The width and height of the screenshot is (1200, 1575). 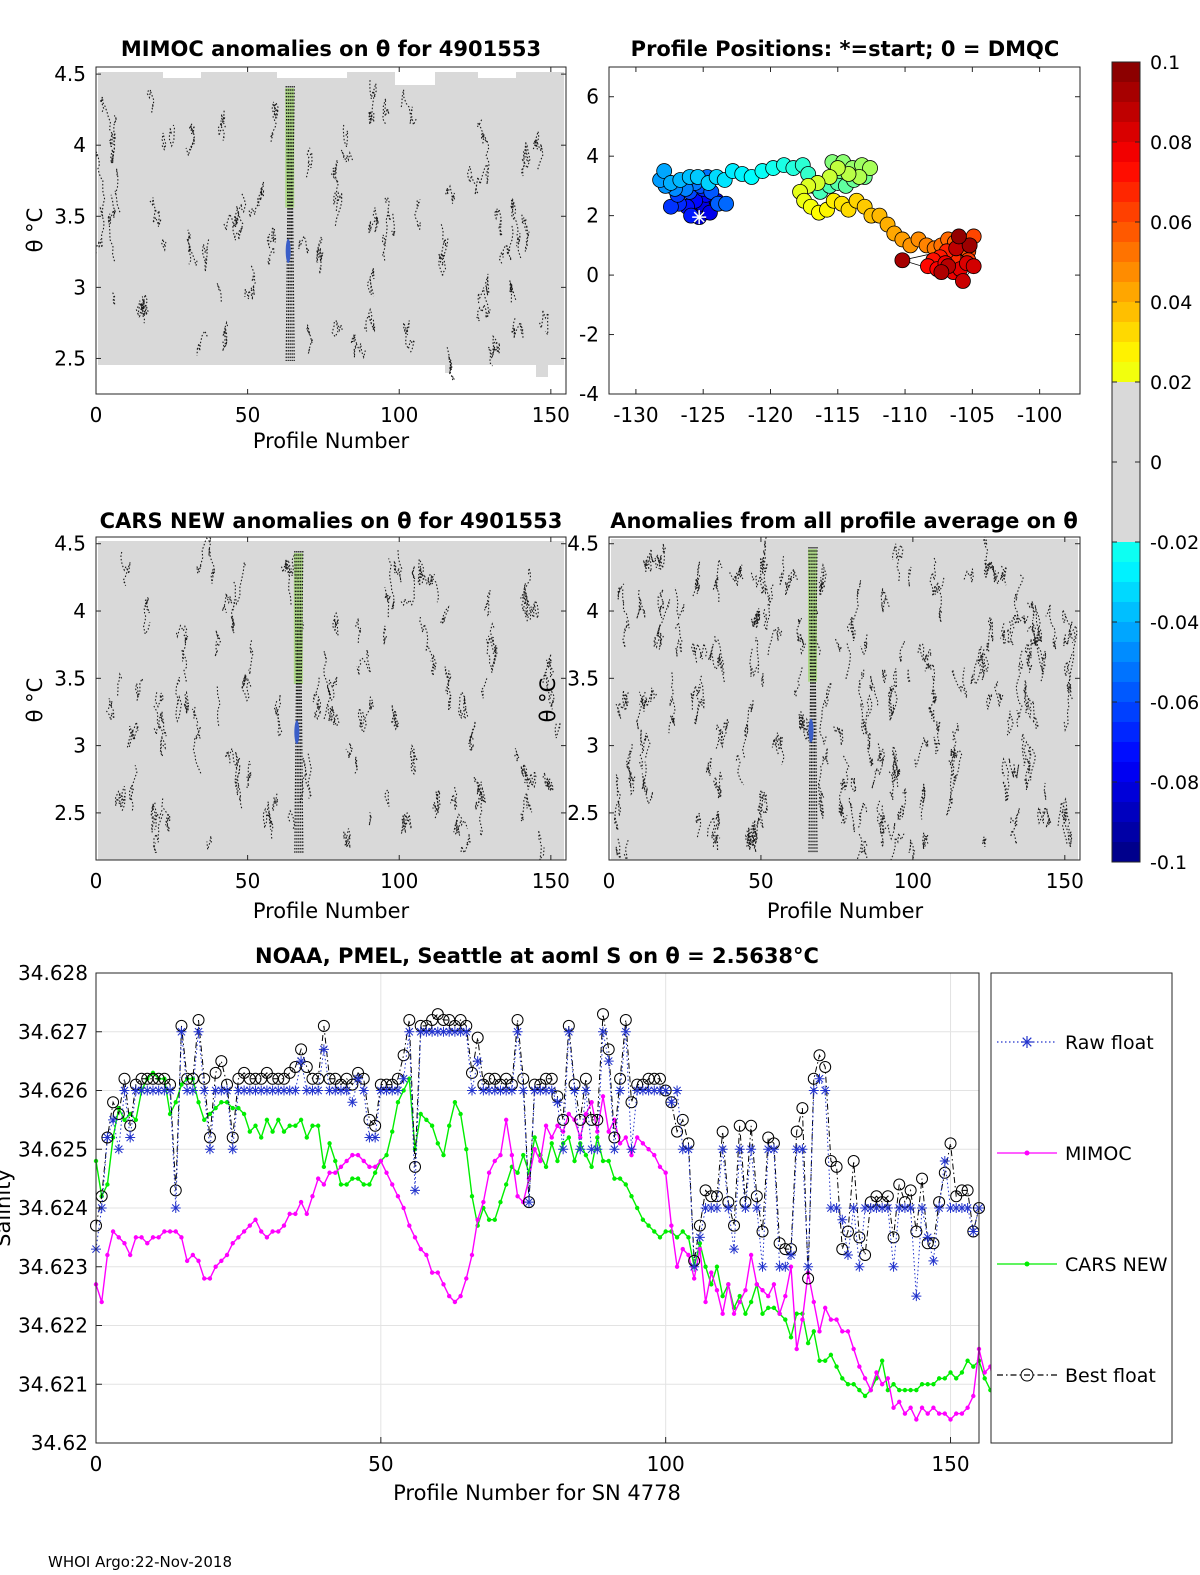 What do you see at coordinates (1174, 783) in the screenshot?
I see `colorbar-tick-label: -0.08` at bounding box center [1174, 783].